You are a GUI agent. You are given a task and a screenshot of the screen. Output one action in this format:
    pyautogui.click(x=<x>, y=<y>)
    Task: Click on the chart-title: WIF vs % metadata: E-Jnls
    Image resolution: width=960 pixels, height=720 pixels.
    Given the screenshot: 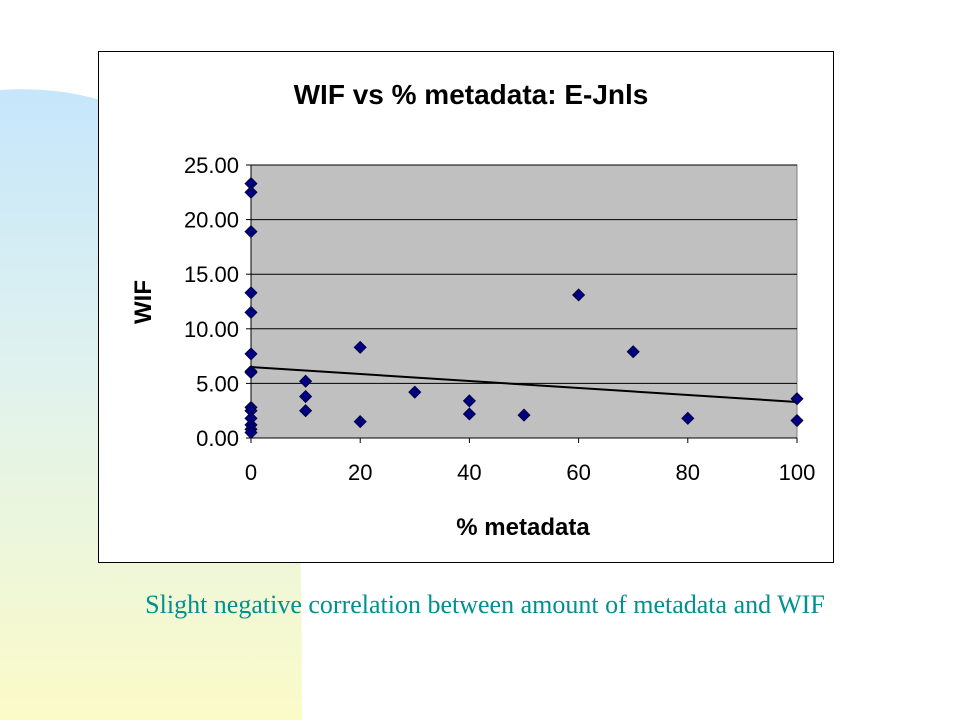 What is the action you would take?
    pyautogui.click(x=471, y=94)
    